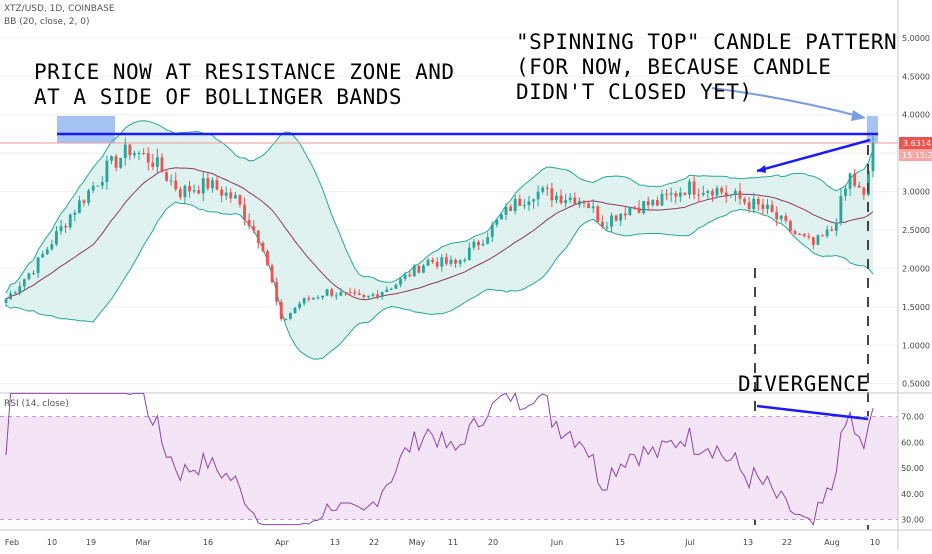 Image resolution: width=932 pixels, height=554 pixels. What do you see at coordinates (912, 468) in the screenshot?
I see `rsi-tick-label: 50.00` at bounding box center [912, 468].